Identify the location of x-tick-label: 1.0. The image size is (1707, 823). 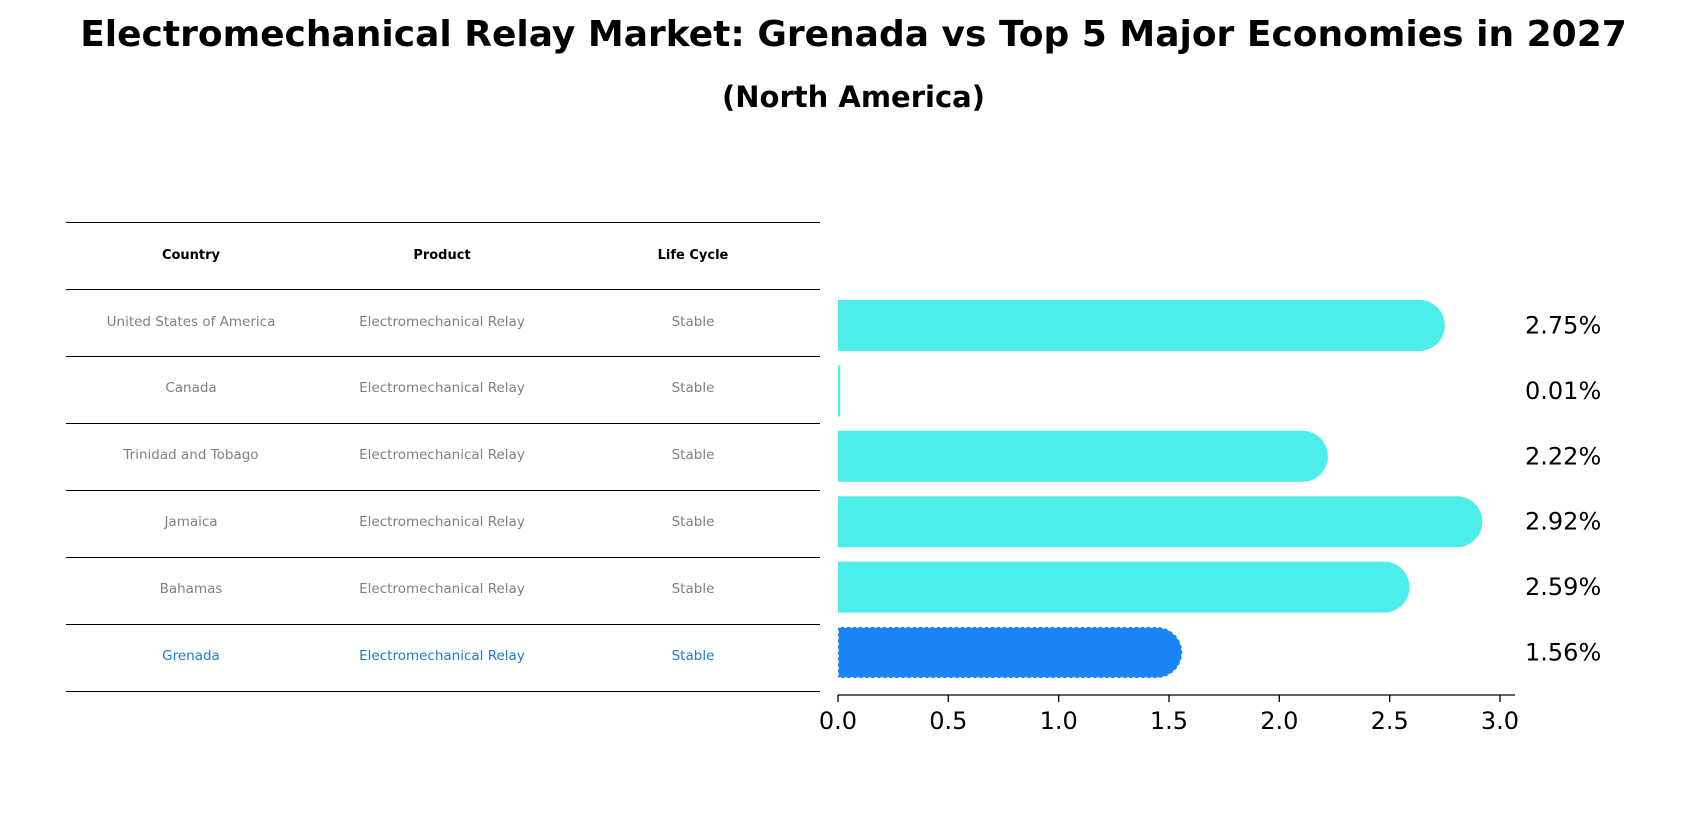
(1059, 721).